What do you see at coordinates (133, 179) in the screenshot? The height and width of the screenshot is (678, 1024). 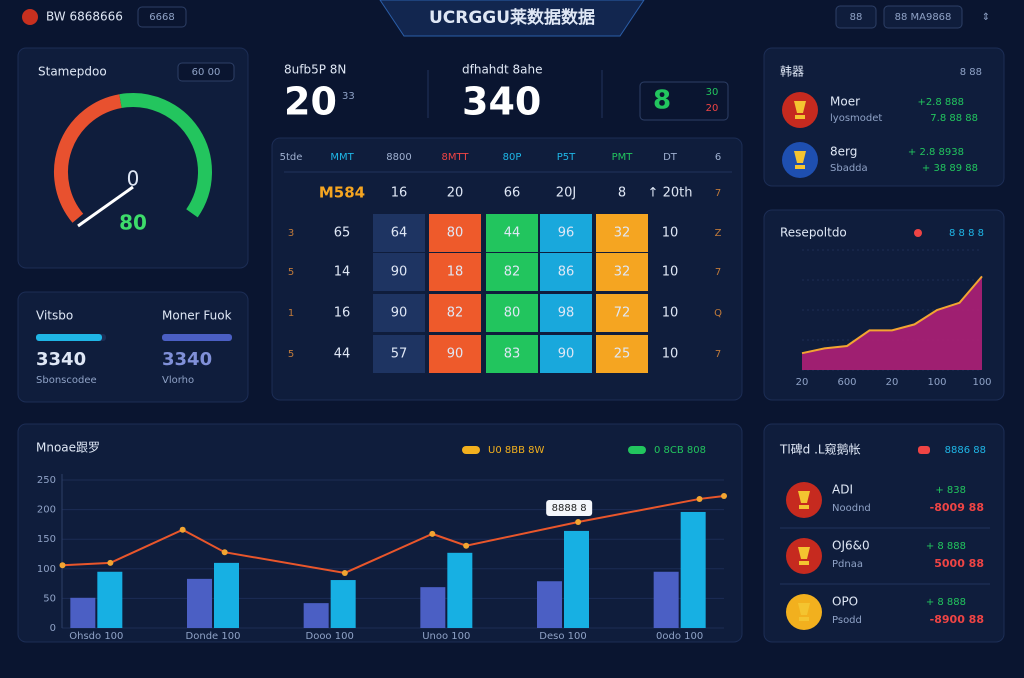 I see `gauge-center: 0` at bounding box center [133, 179].